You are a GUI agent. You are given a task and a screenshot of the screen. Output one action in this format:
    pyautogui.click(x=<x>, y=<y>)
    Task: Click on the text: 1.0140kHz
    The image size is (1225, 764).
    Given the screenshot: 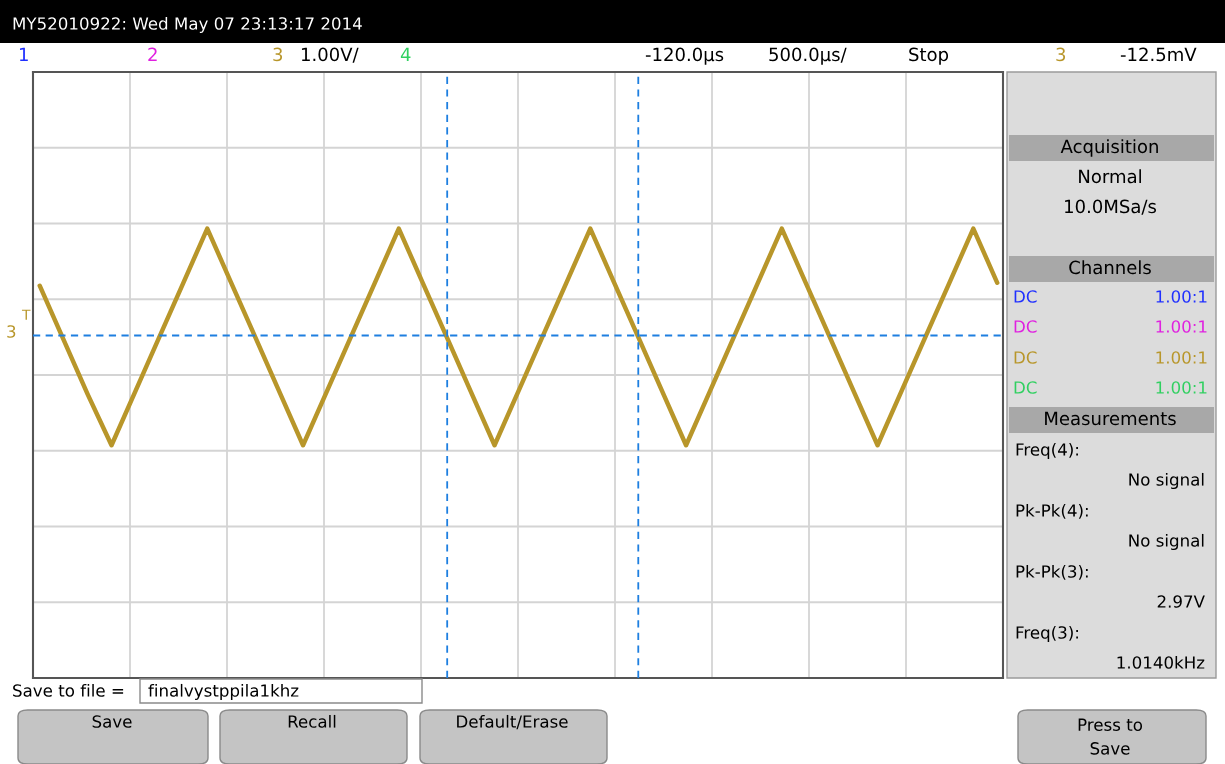 What is the action you would take?
    pyautogui.click(x=1161, y=662)
    